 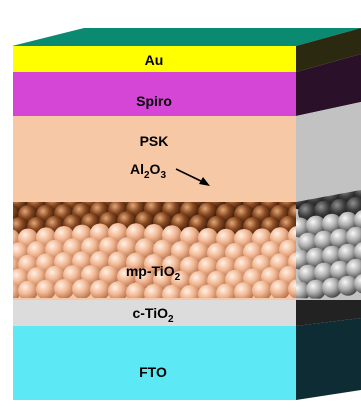 I want to click on top-face, so click(x=186, y=37).